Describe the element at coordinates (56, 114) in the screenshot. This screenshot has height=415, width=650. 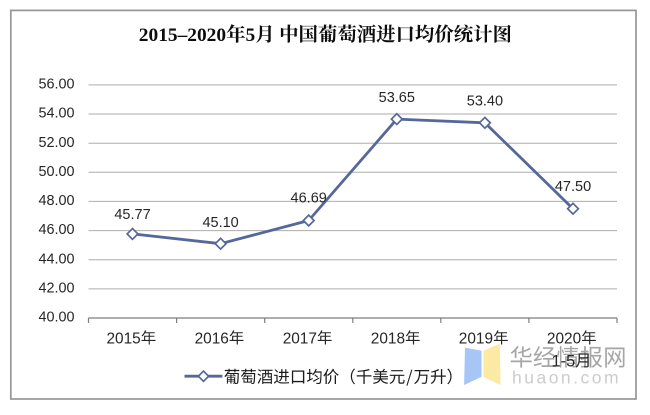
I see `svg-text: 54.00` at that location.